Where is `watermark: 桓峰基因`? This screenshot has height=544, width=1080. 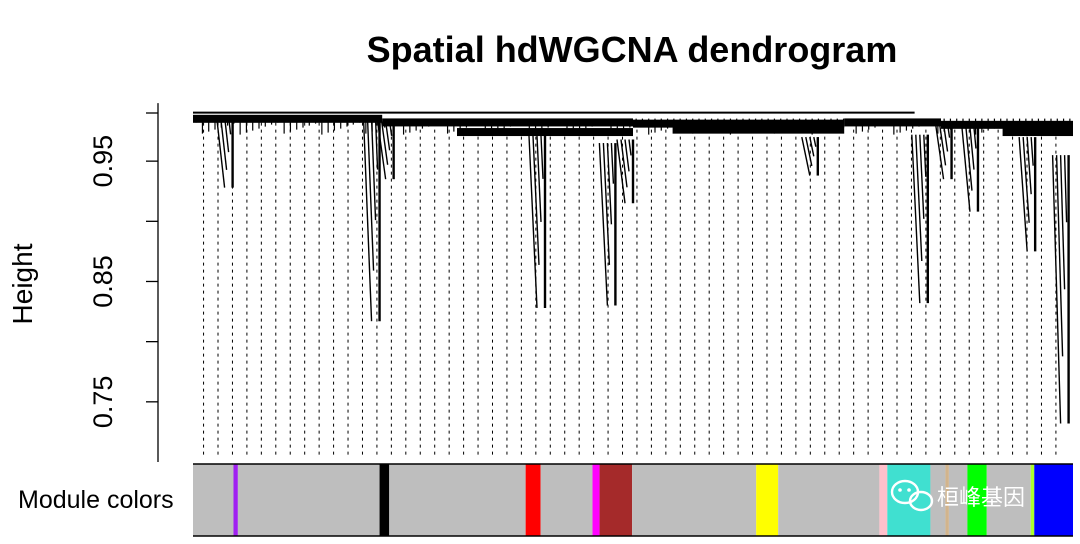 watermark: 桓峰基因 is located at coordinates (957, 495).